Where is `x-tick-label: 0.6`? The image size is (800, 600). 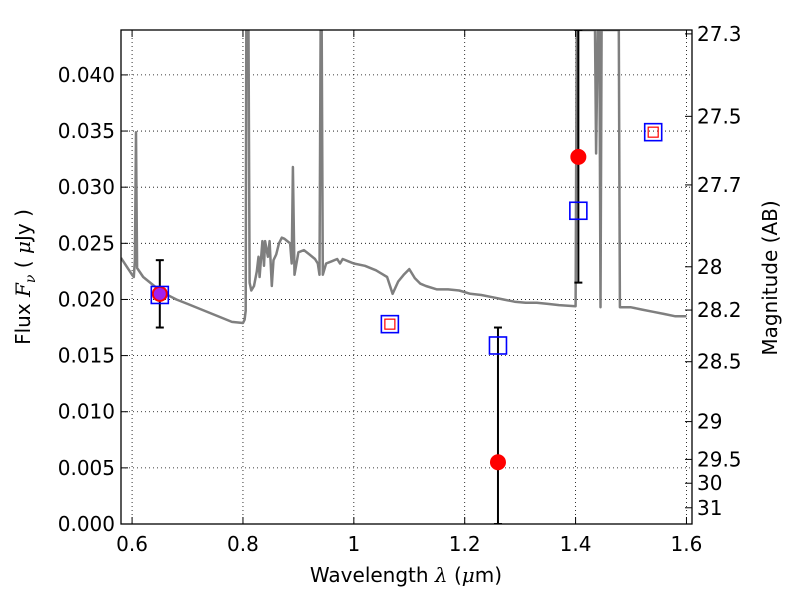 x-tick-label: 0.6 is located at coordinates (132, 544).